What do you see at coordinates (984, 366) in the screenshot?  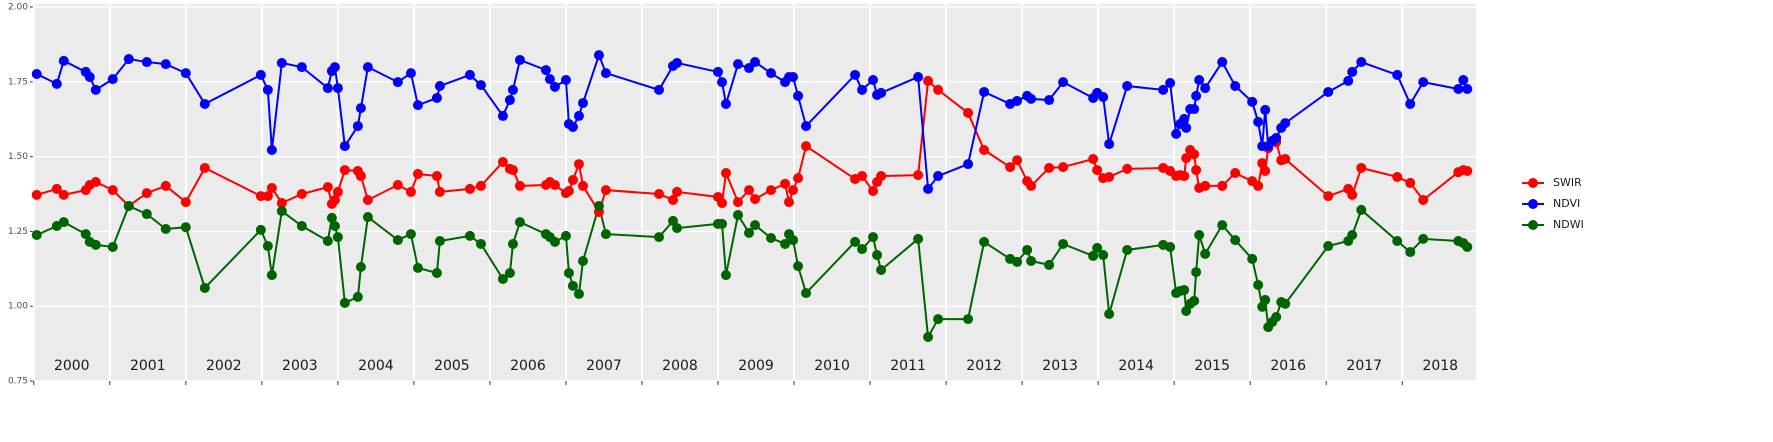 I see `x-tick-label: 2012` at bounding box center [984, 366].